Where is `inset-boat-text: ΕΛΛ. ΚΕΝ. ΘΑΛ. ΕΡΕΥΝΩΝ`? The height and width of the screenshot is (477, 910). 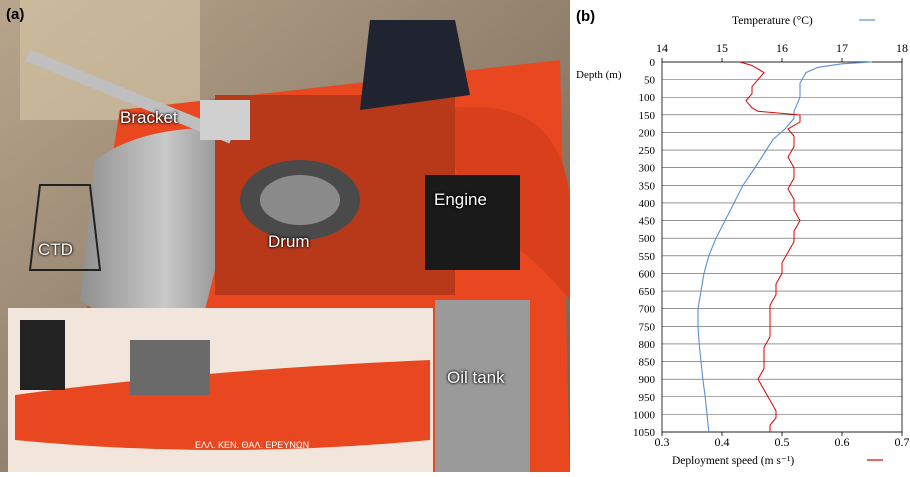
inset-boat-text: ΕΛΛ. ΚΕΝ. ΘΑΛ. ΕΡΕΥΝΩΝ is located at coordinates (252, 445).